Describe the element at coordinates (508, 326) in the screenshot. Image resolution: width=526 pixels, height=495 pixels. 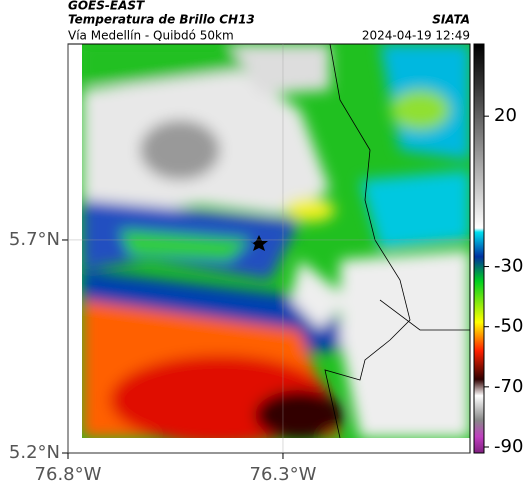
I see `colorbar-tick-label: -50` at that location.